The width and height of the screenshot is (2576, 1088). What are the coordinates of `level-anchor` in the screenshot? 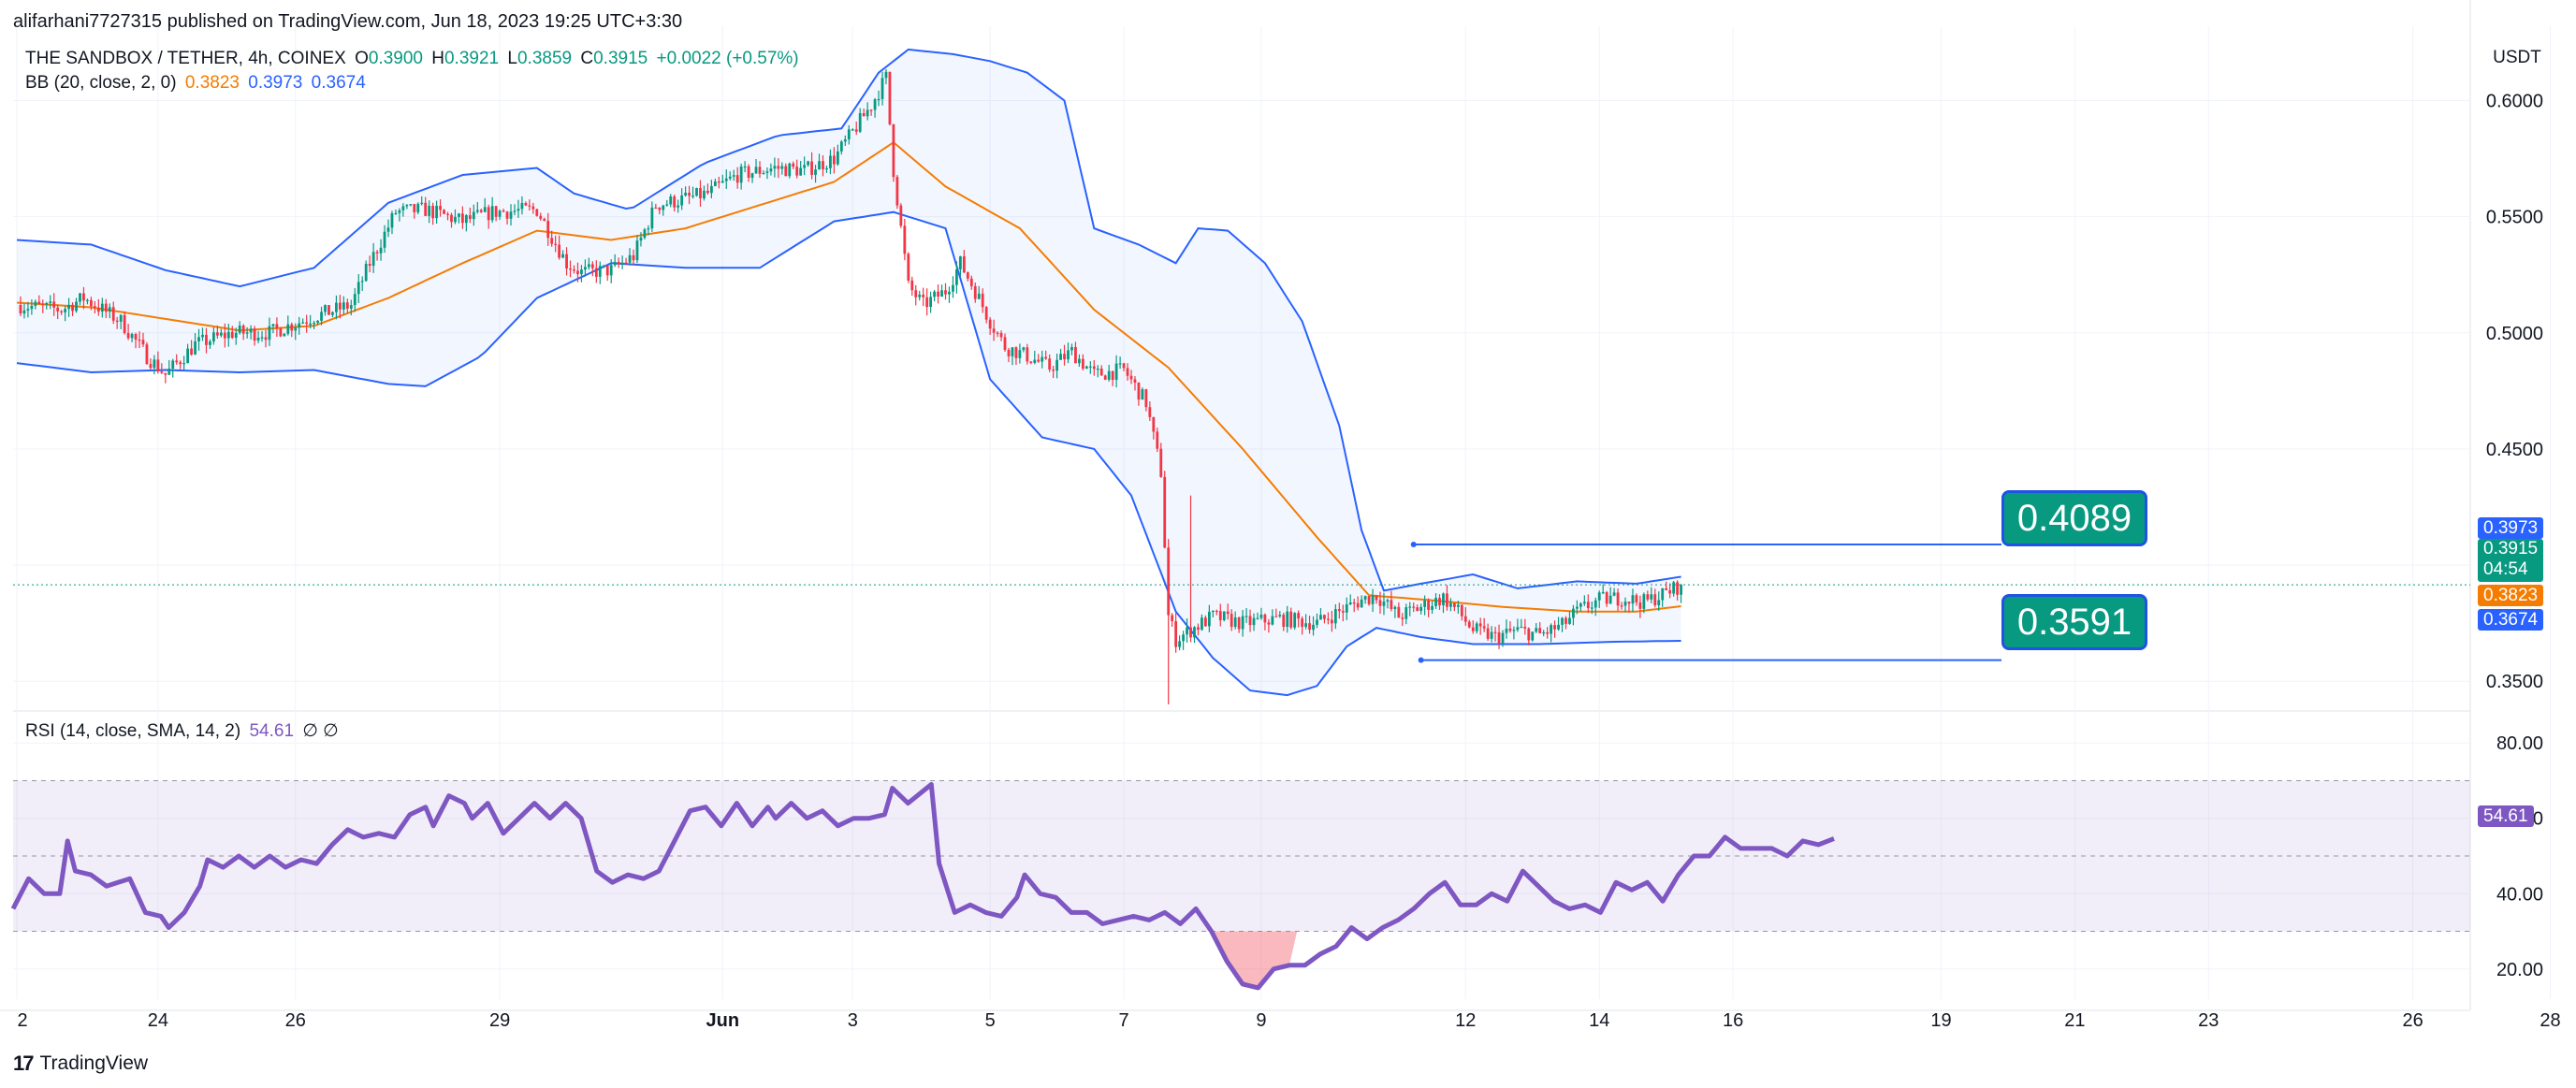 It's located at (1413, 544).